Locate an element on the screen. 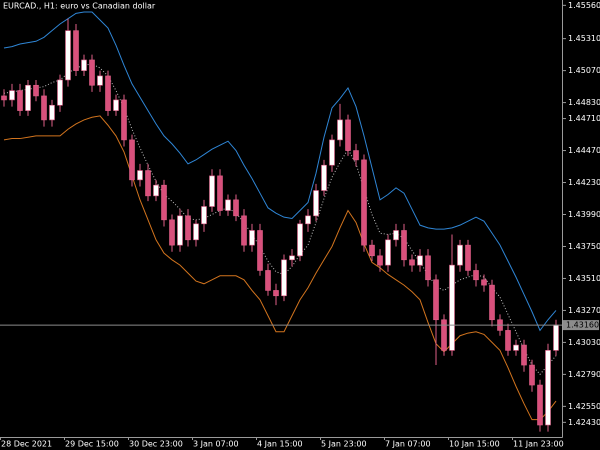 The width and height of the screenshot is (600, 450). y-tick-label: 1.42550 is located at coordinates (584, 406).